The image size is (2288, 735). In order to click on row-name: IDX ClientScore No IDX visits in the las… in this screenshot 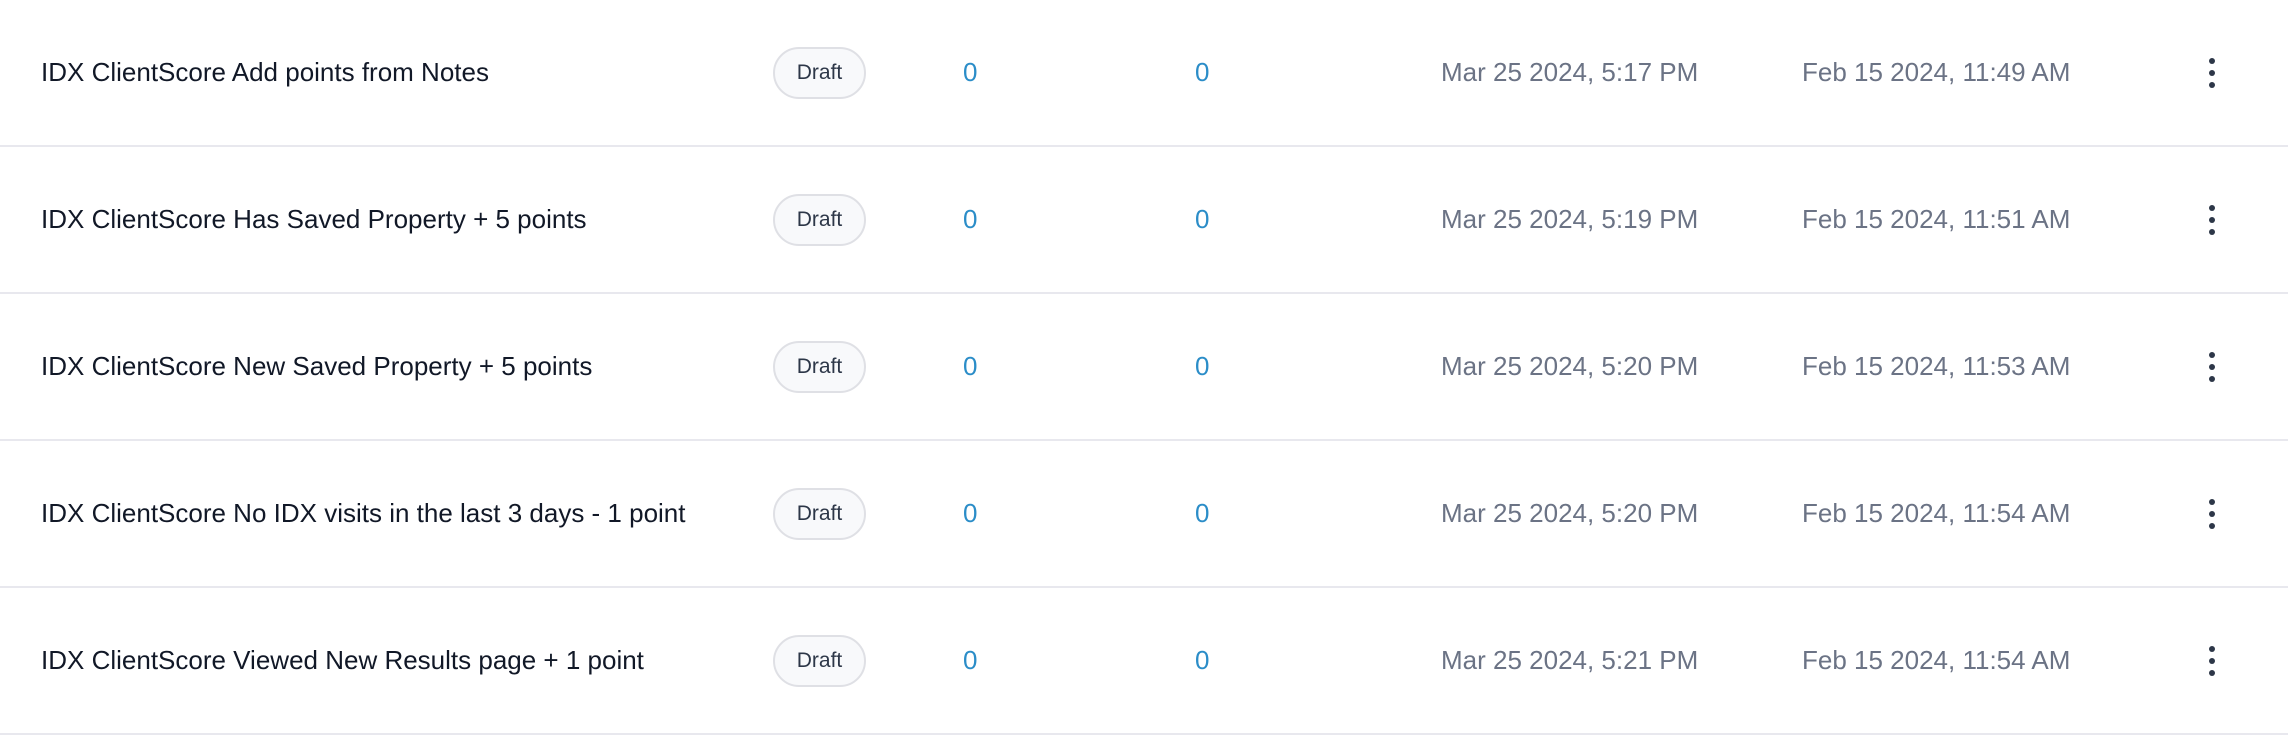, I will do `click(363, 513)`.